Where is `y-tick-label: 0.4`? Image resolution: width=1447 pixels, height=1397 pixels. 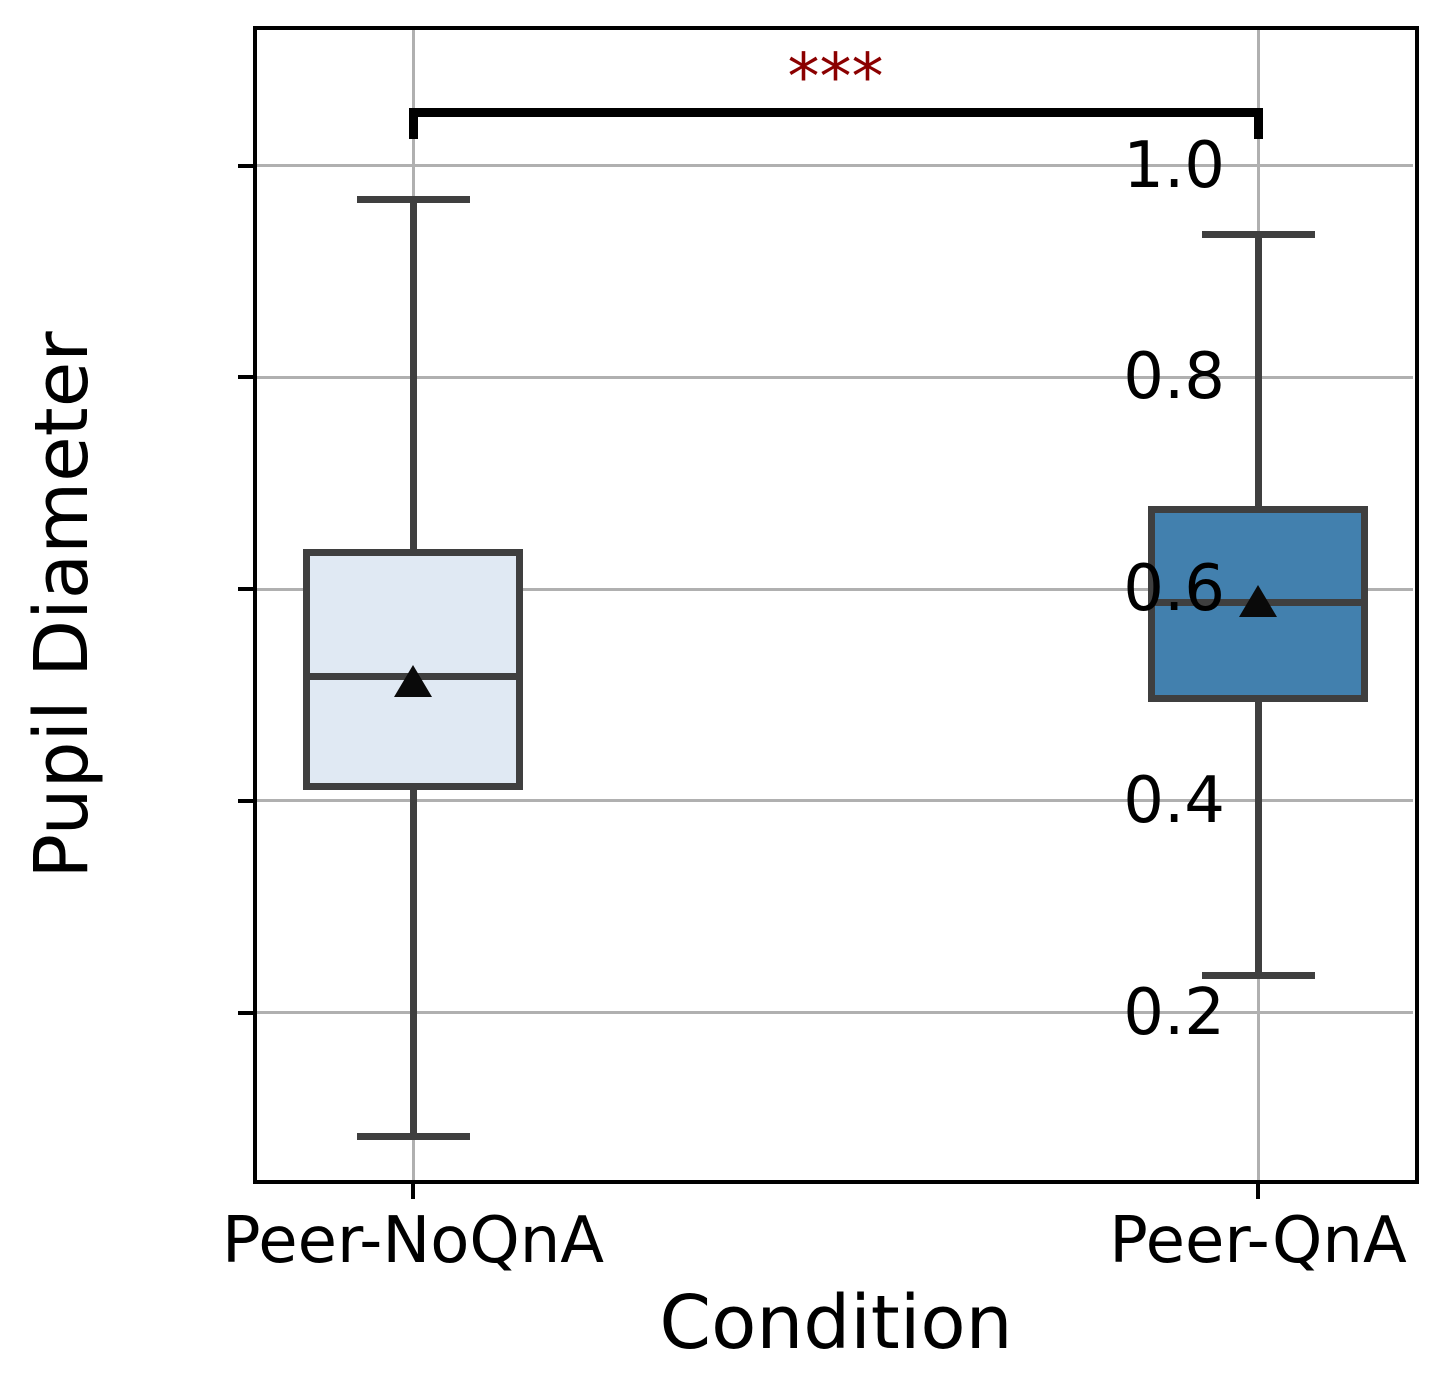 y-tick-label: 0.4 is located at coordinates (1174, 800).